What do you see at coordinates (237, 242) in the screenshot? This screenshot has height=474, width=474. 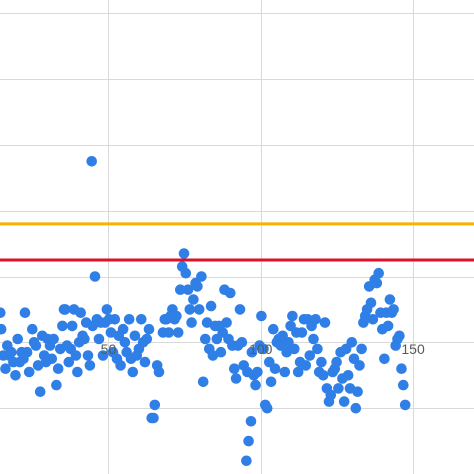 I see `reference-lines` at bounding box center [237, 242].